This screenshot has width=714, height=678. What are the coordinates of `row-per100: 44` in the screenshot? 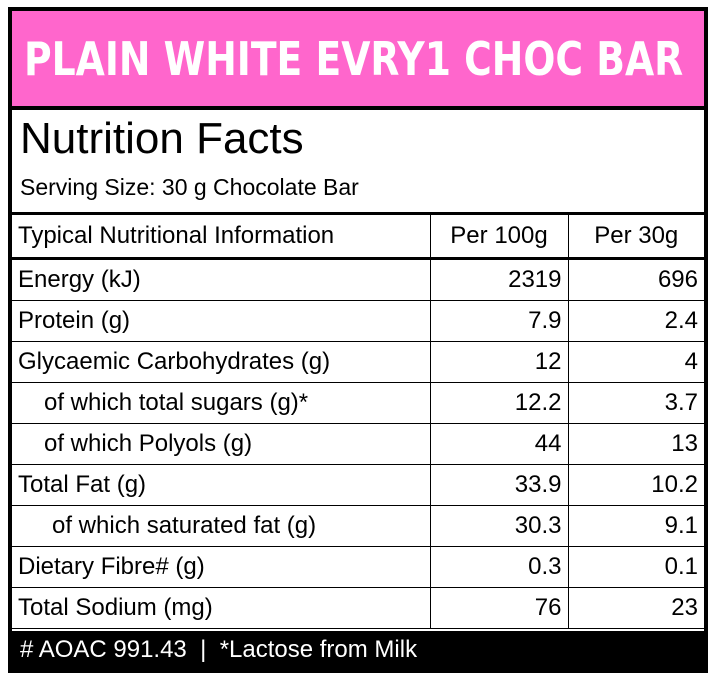 It's located at (499, 444).